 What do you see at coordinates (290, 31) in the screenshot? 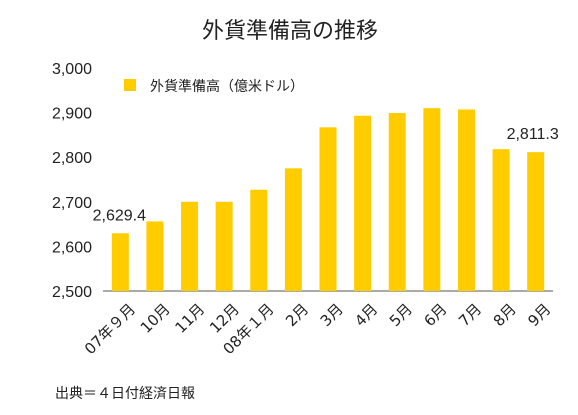
I see `chart-title: 外貨準備高の推移` at bounding box center [290, 31].